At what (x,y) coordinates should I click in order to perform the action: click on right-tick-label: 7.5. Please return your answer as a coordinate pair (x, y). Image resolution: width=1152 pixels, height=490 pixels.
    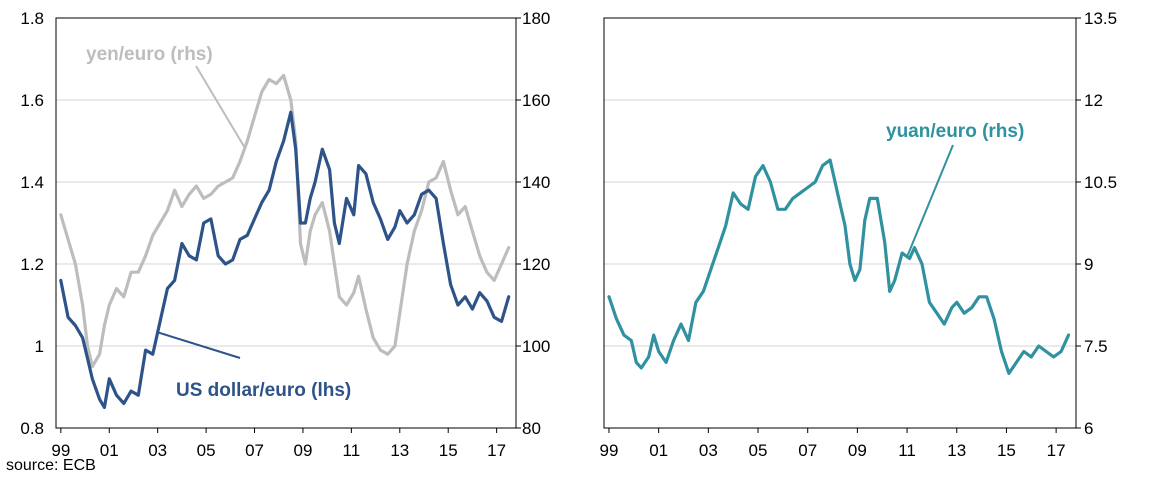
    Looking at the image, I should click on (1096, 346).